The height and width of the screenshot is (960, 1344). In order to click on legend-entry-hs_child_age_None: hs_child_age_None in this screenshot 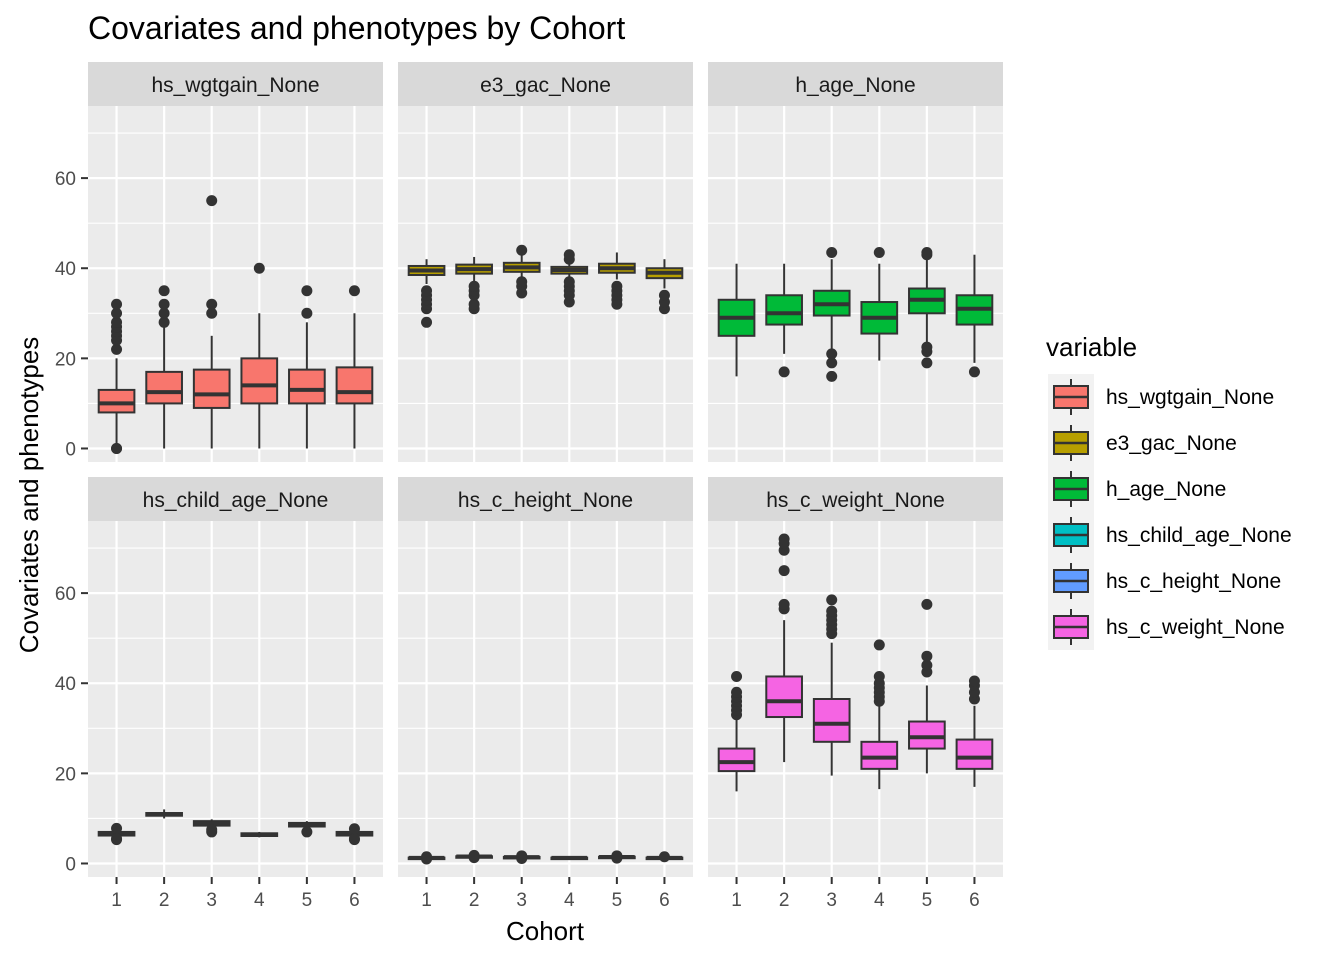, I will do `click(1170, 535)`.